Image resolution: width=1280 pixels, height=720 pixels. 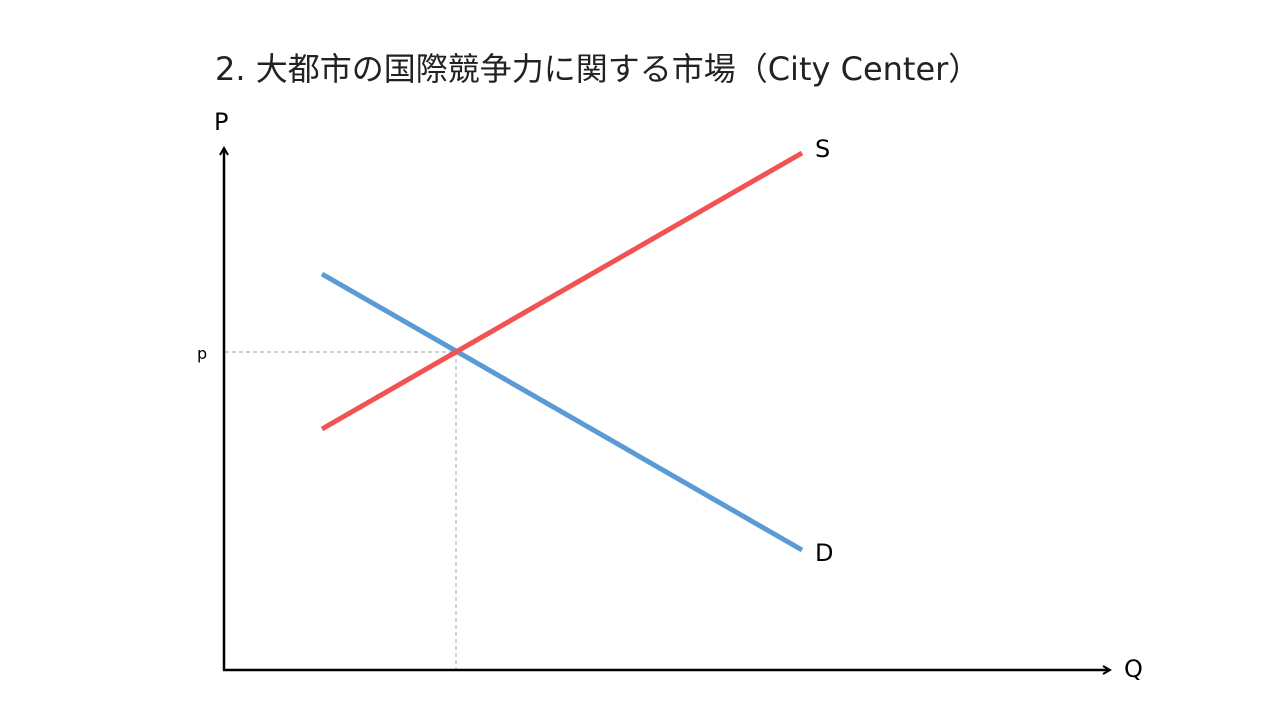 I want to click on demand-curve-label: D, so click(x=824, y=553).